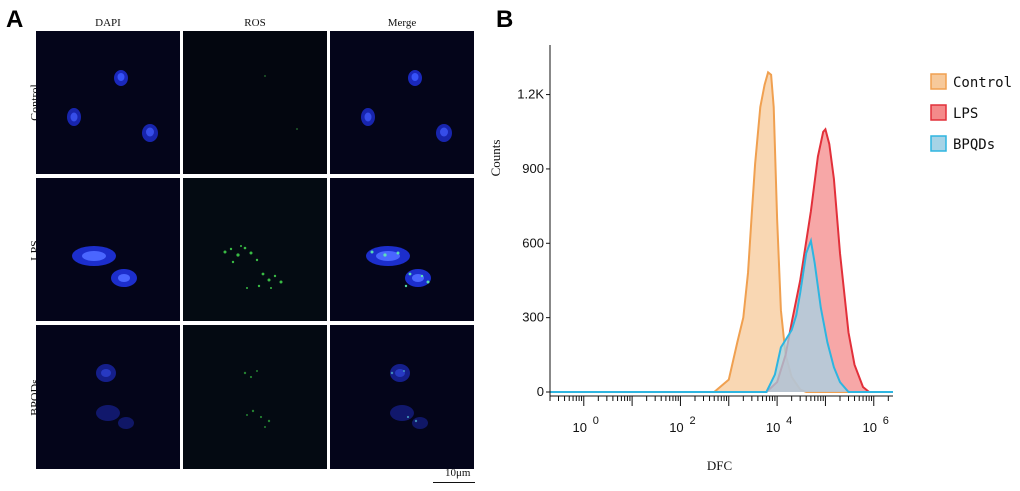  I want to click on legend-swatch-bpqds, so click(938, 143).